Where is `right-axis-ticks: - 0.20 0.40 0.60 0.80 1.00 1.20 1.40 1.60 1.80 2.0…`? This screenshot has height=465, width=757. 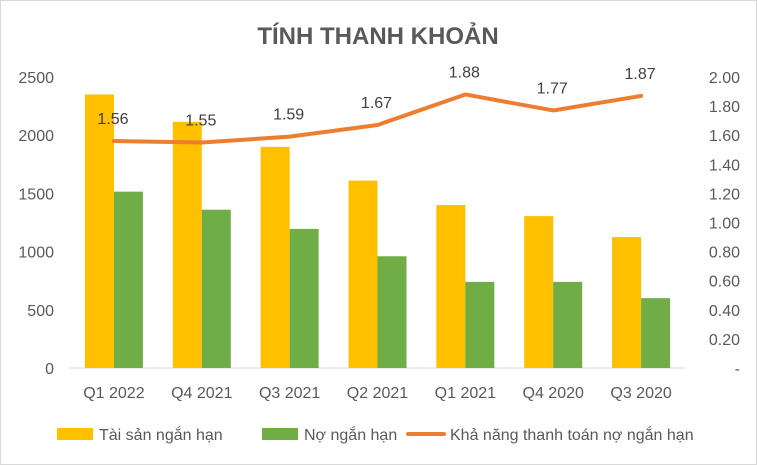 right-axis-ticks: - 0.20 0.40 0.60 0.80 1.00 1.20 1.40 1.60 1.80 2.0… is located at coordinates (724, 224).